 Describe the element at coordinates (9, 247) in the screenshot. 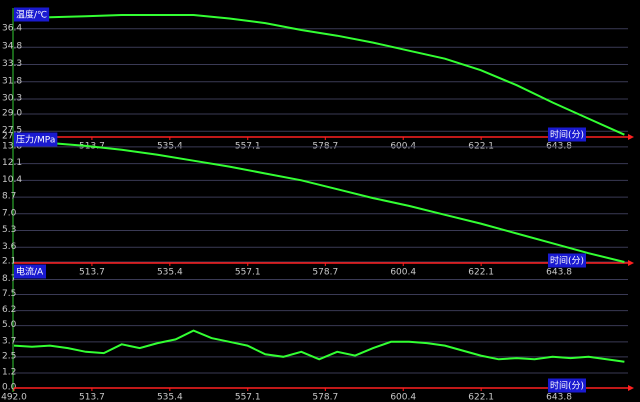

I see `y-tick-label: 3.6` at that location.